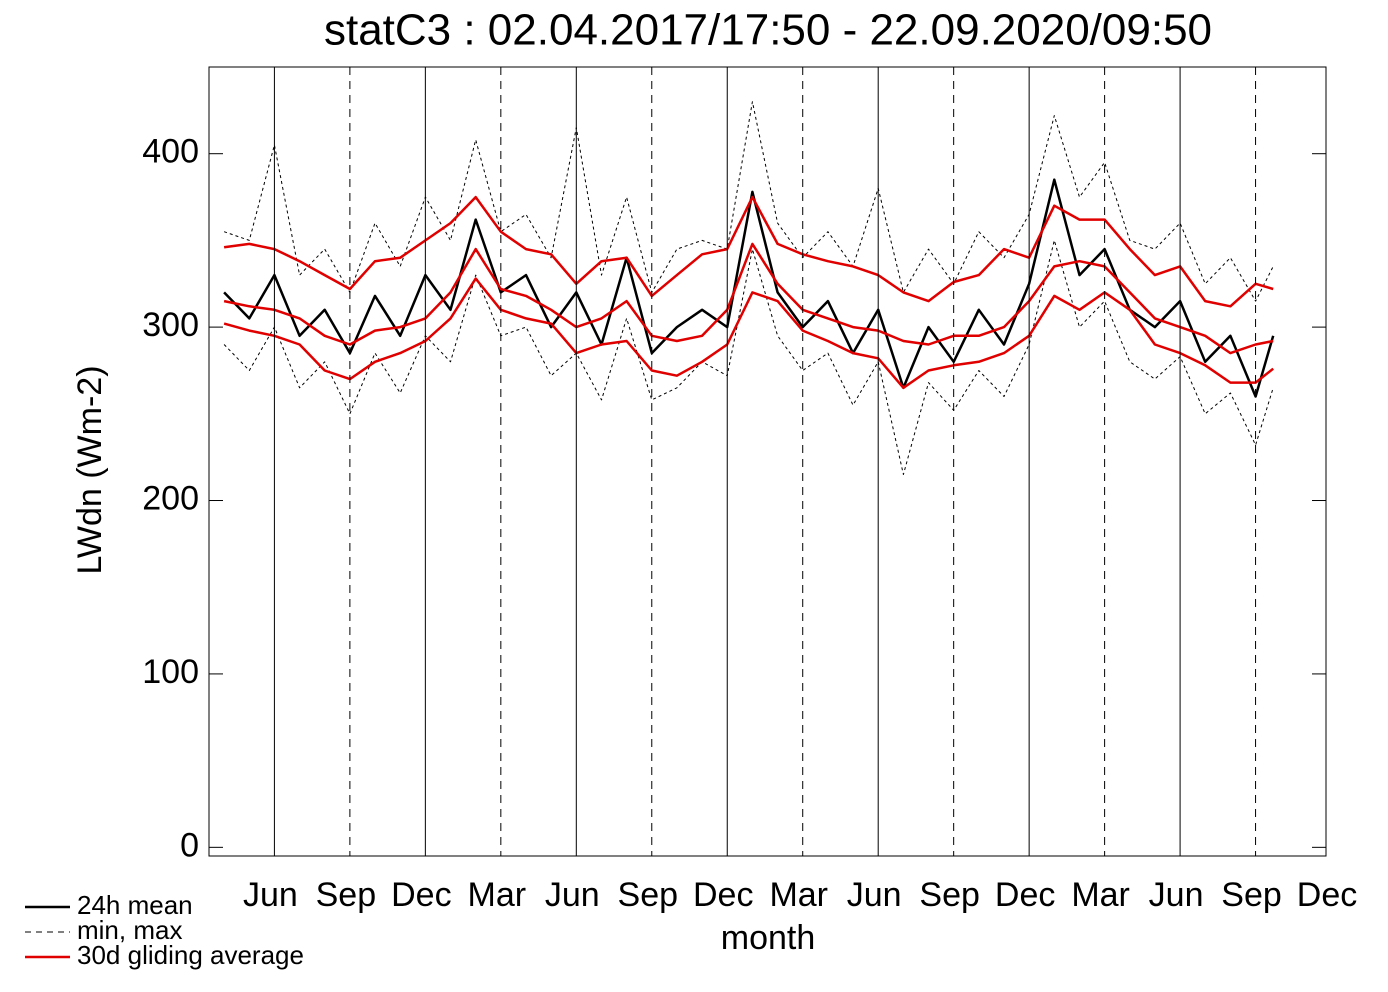 The height and width of the screenshot is (992, 1388). What do you see at coordinates (170, 325) in the screenshot?
I see `y-tick-label: 300` at bounding box center [170, 325].